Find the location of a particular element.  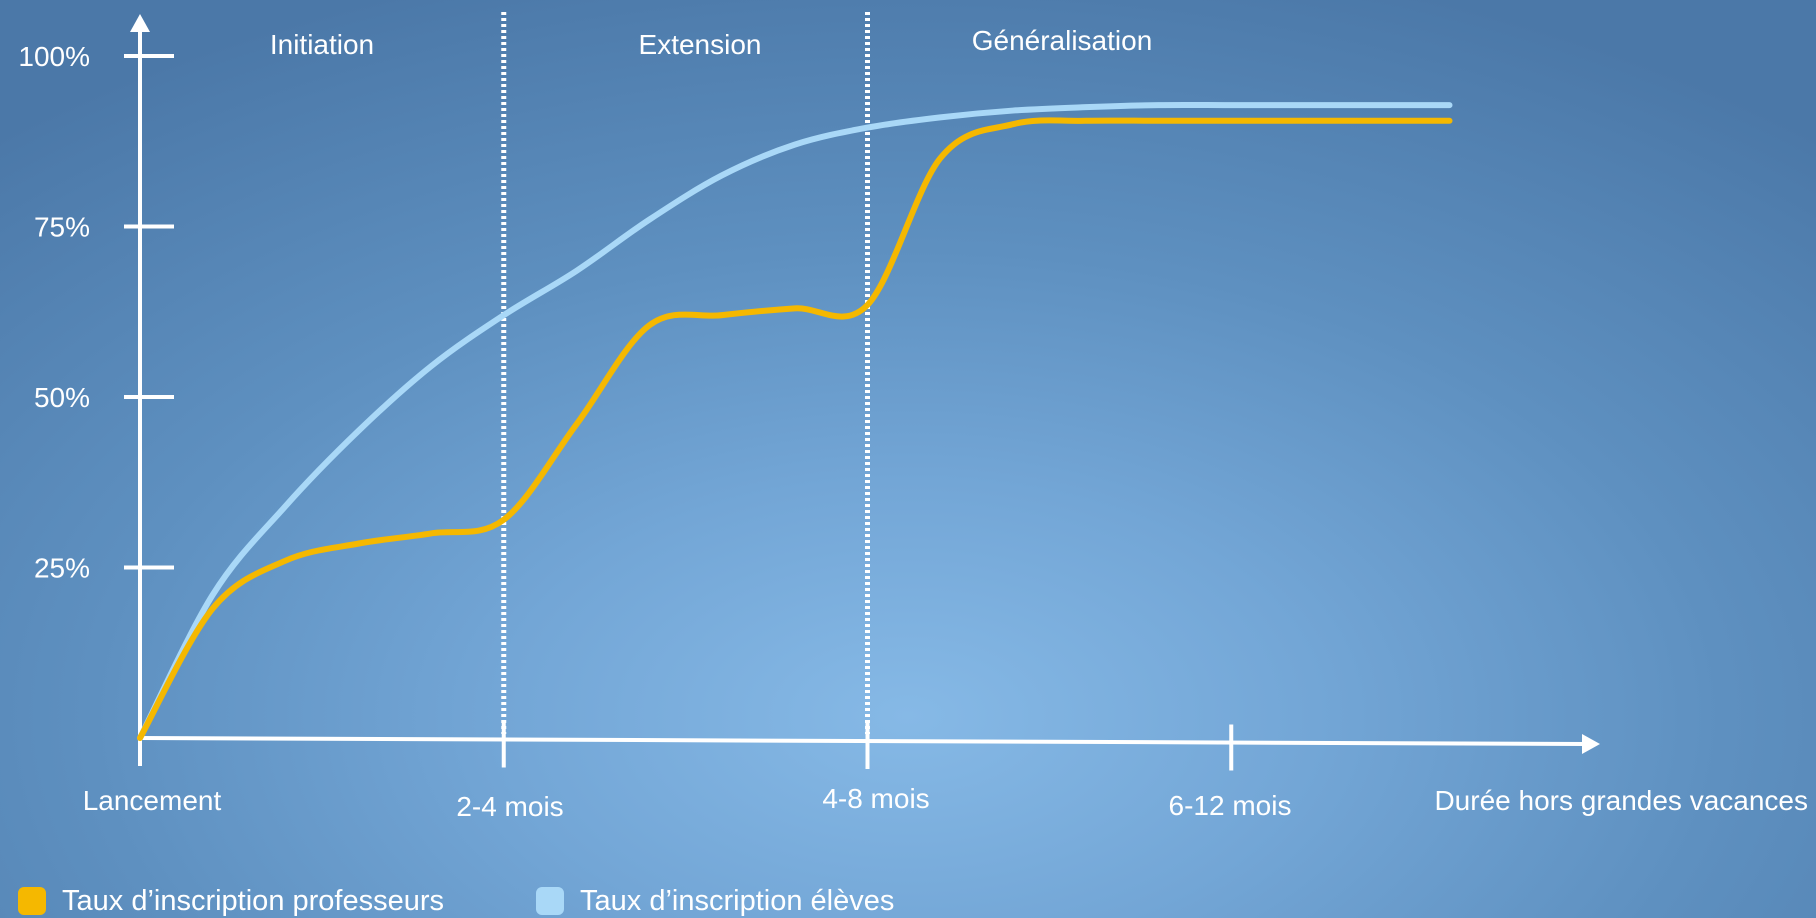

legend-label-teachers: Taux d’inscription professeurs is located at coordinates (253, 900).